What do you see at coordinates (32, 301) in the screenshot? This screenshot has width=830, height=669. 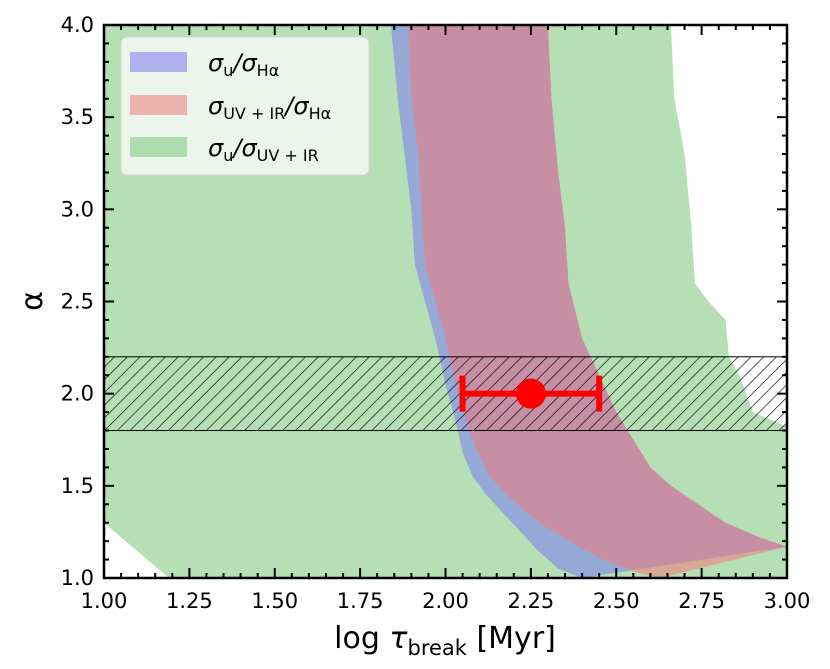 I see `y-axis-label: α` at bounding box center [32, 301].